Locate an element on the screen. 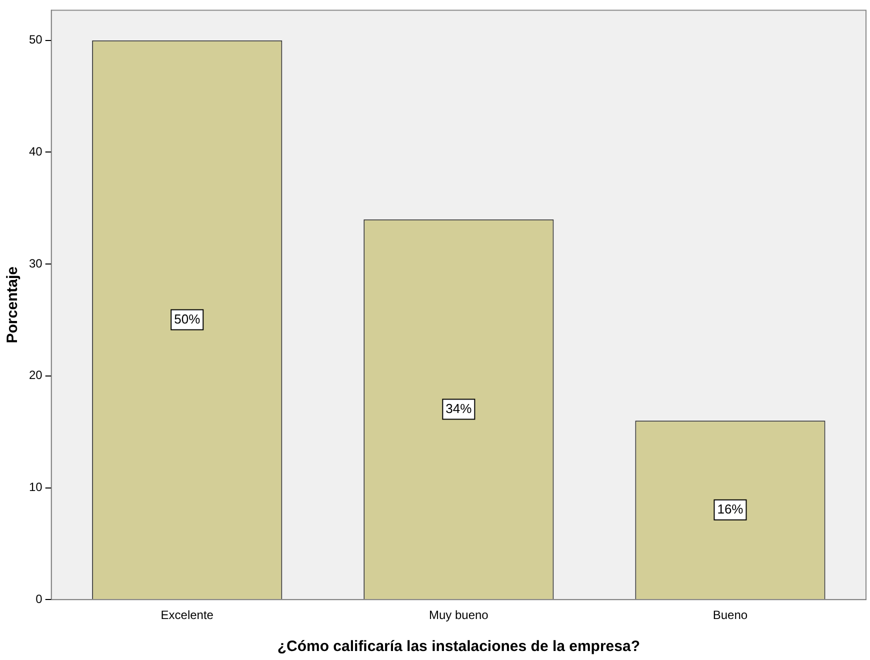 The image size is (870, 660). x-tick-label: Bueno is located at coordinates (730, 615).